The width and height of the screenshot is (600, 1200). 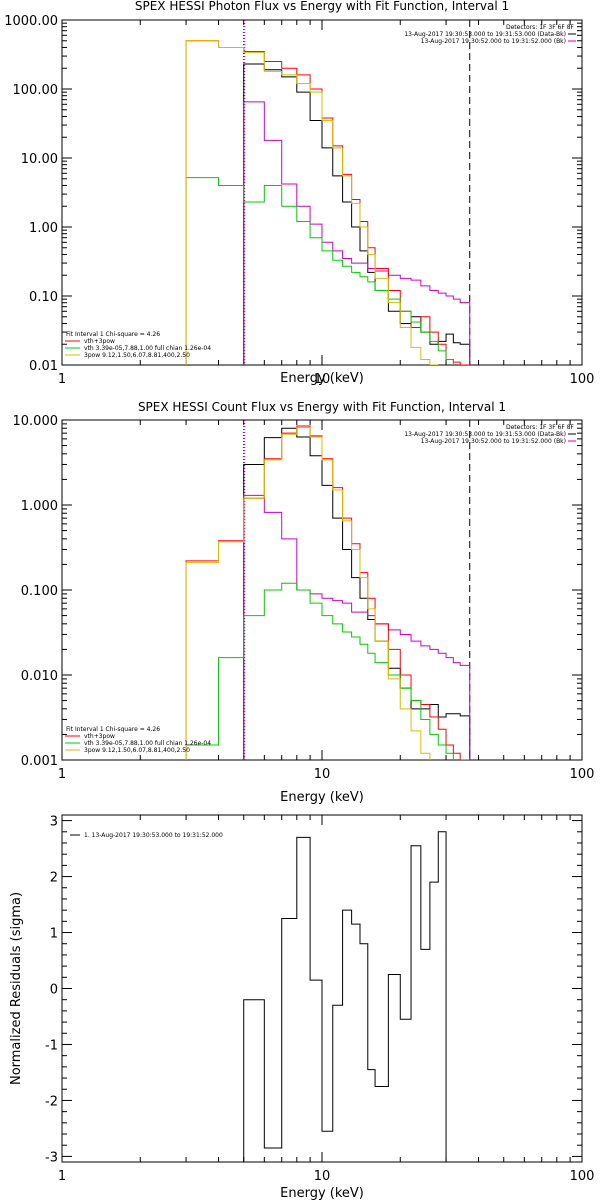 What do you see at coordinates (36, 90) in the screenshot?
I see `y-tick-label: 100.00` at bounding box center [36, 90].